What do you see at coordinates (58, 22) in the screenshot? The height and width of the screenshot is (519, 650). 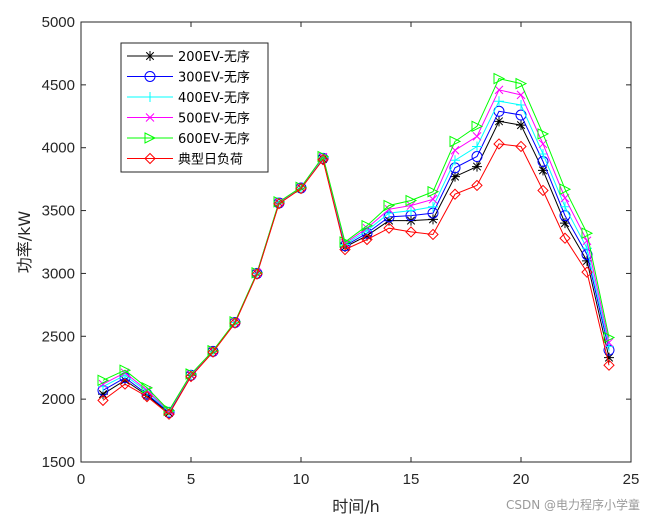 I see `y-tick-label: 5000` at bounding box center [58, 22].